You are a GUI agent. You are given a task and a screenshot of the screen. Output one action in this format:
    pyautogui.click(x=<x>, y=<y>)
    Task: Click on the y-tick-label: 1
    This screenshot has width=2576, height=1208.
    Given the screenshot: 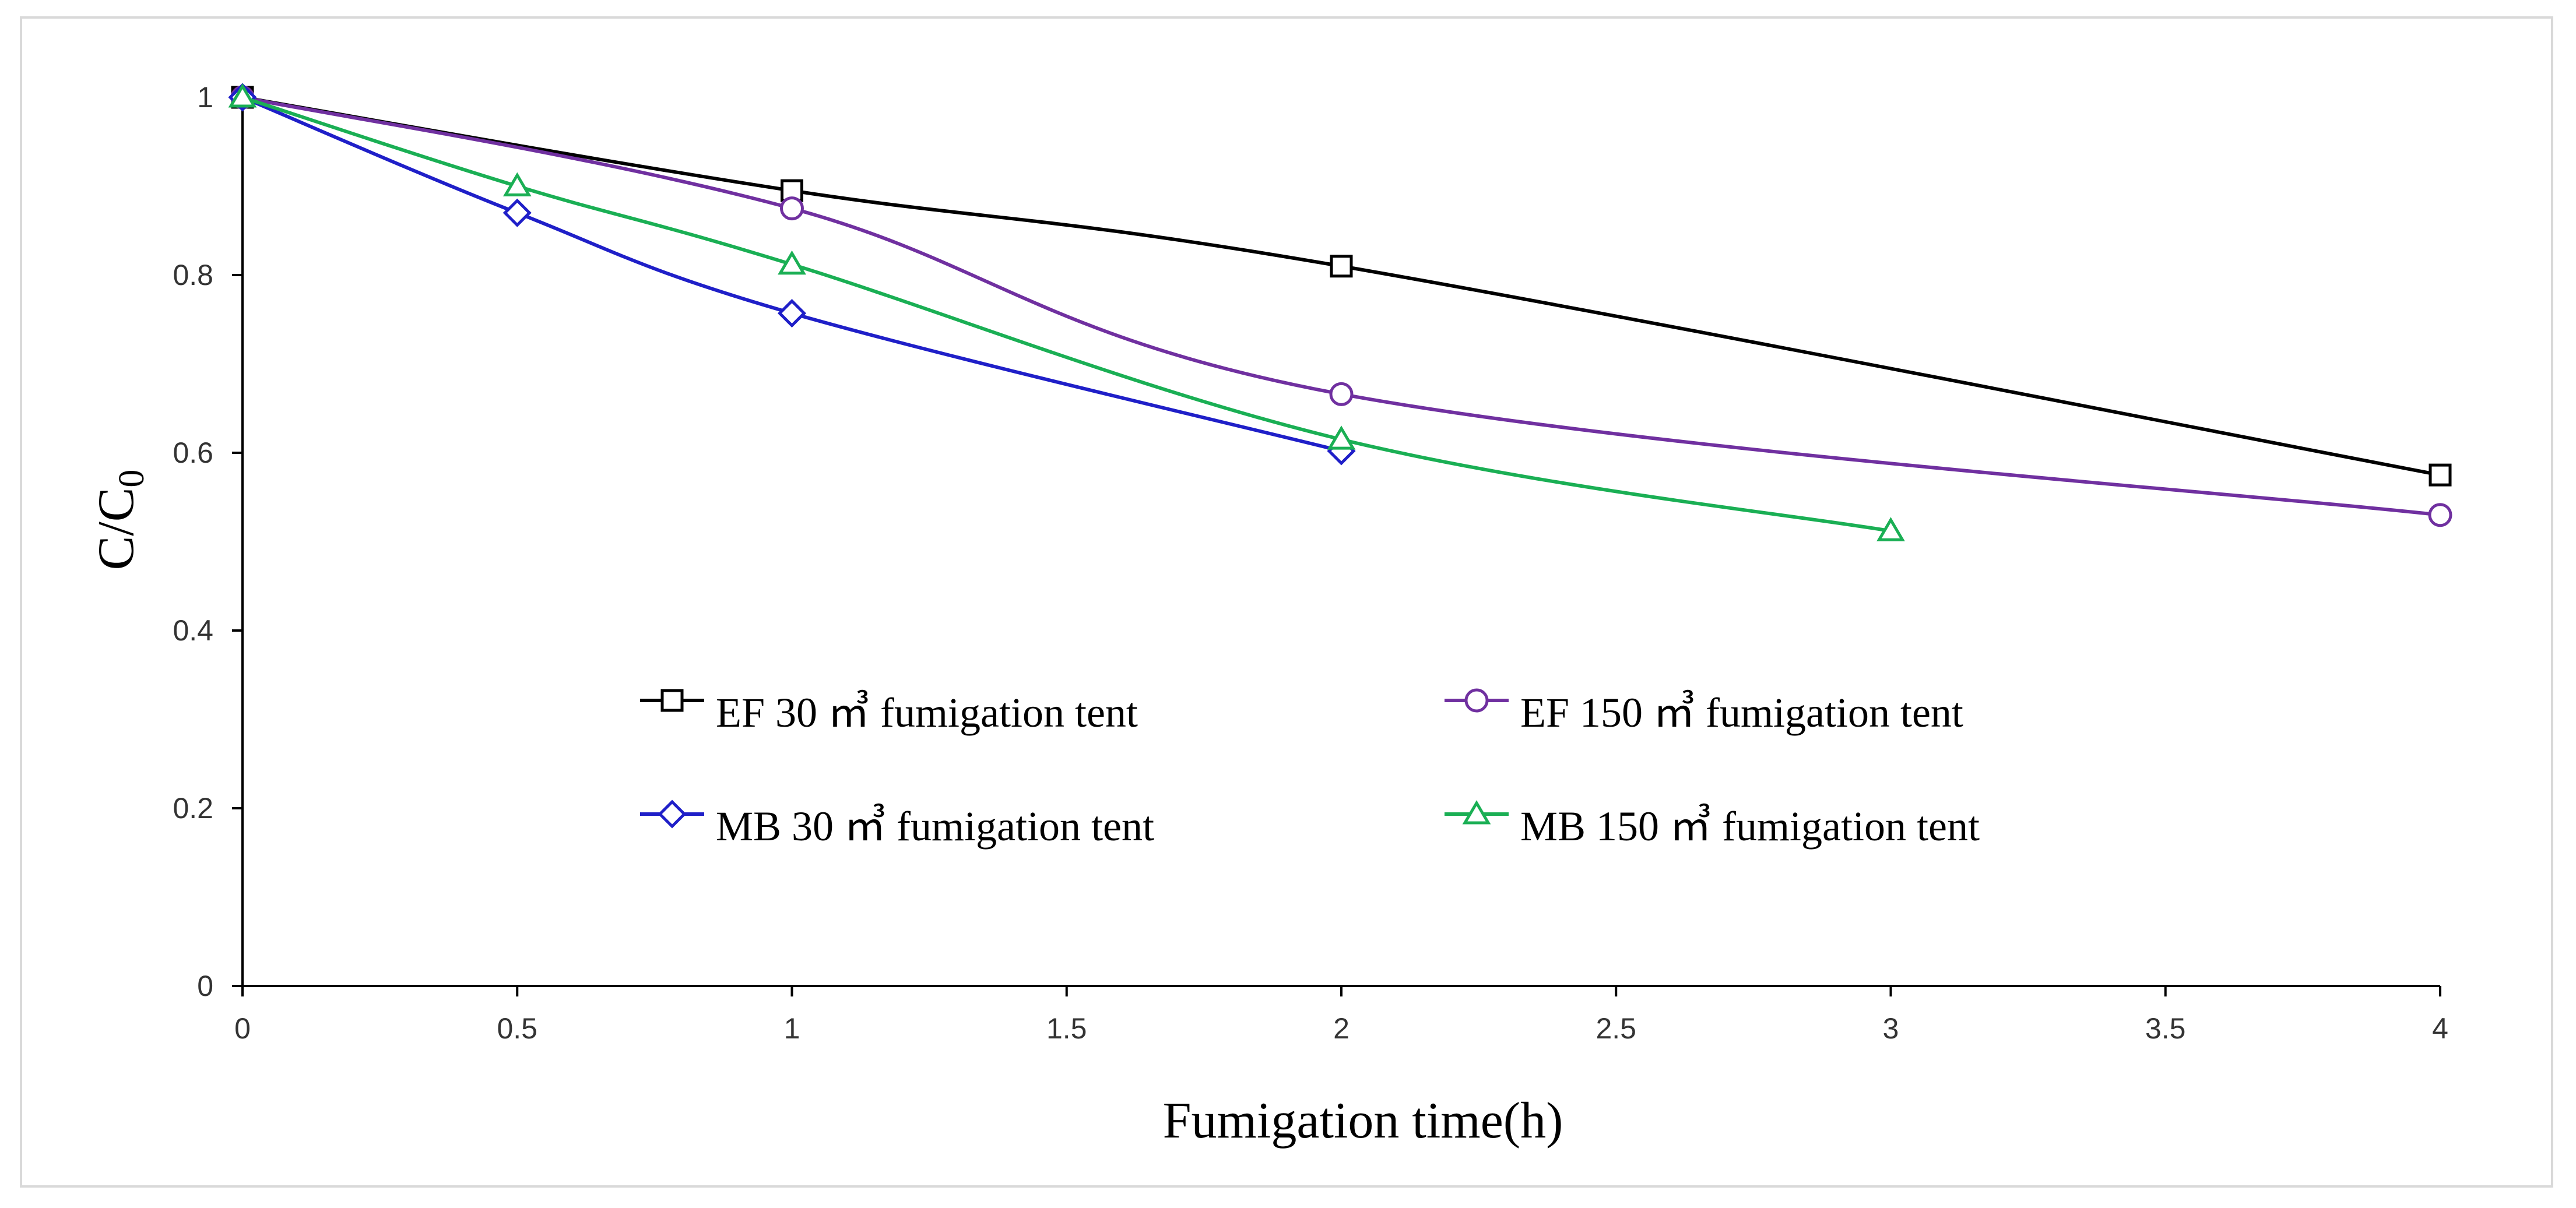 What is the action you would take?
    pyautogui.click(x=205, y=97)
    